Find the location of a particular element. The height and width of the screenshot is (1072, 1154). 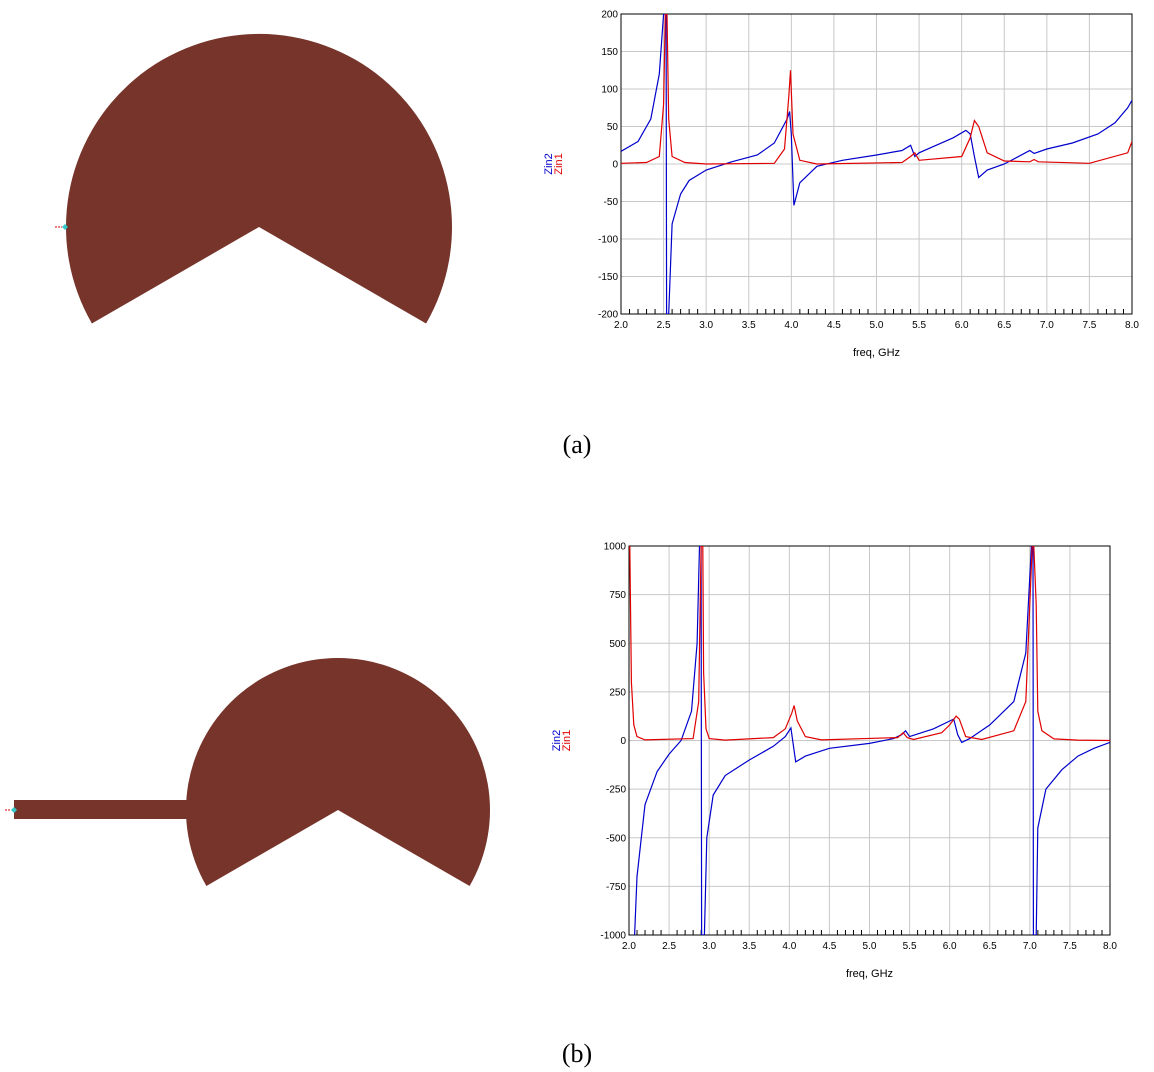

patch-shape-a is located at coordinates (258, 178).